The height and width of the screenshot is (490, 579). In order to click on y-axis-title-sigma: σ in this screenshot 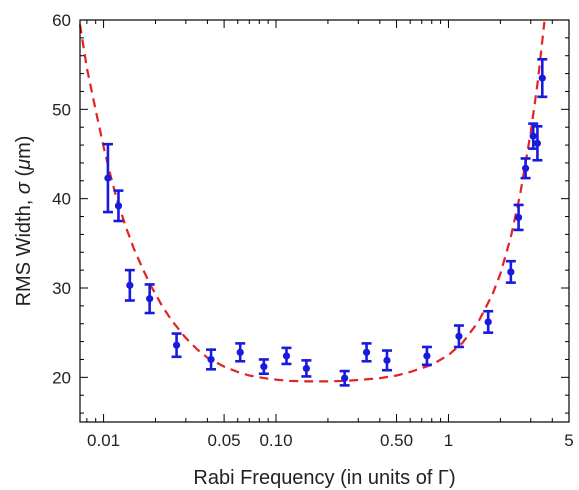, I will do `click(24, 187)`.